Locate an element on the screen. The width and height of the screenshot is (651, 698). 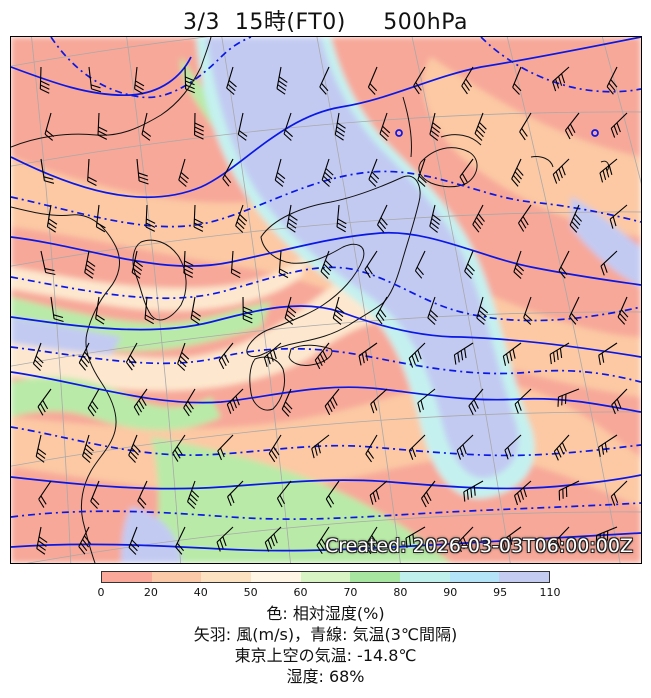
isotherm is located at coordinates (560, 65).